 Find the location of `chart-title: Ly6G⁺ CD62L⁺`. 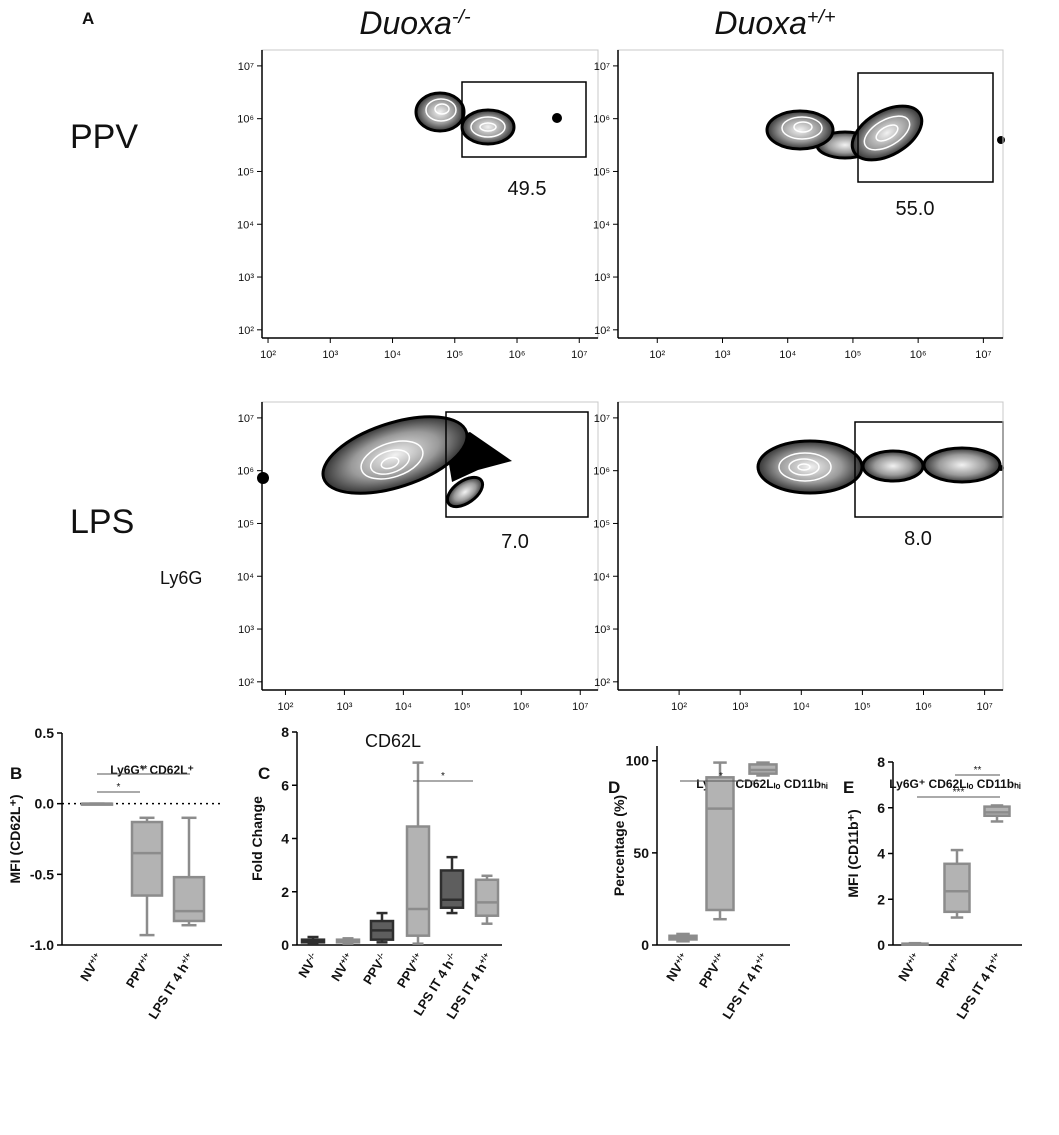

chart-title: Ly6G⁺ CD62L⁺ is located at coordinates (152, 770).